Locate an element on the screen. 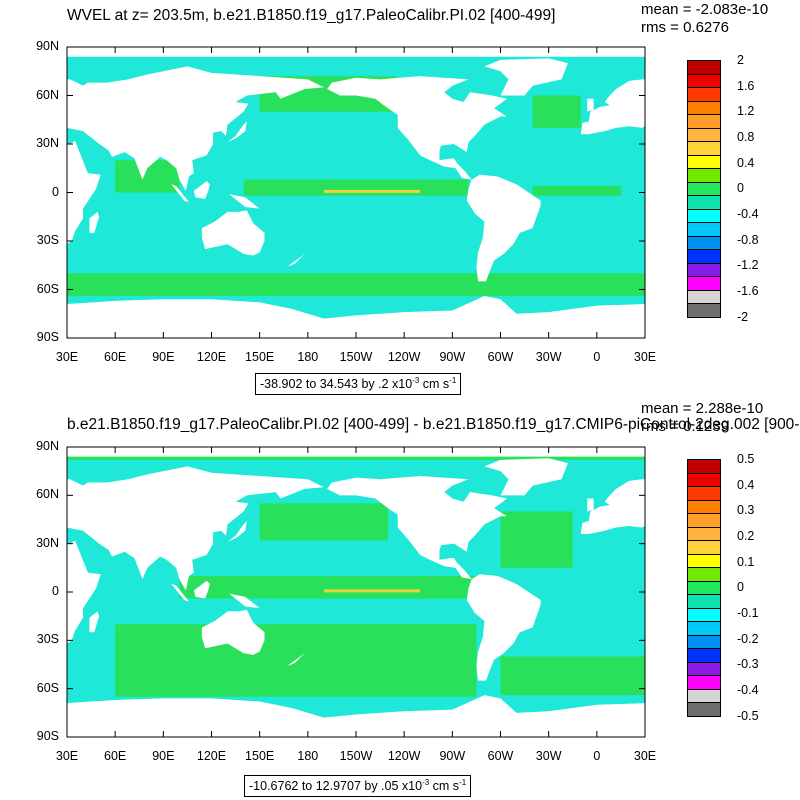 The image size is (800, 800). colorbar-tick-label: -1.2 is located at coordinates (748, 265).